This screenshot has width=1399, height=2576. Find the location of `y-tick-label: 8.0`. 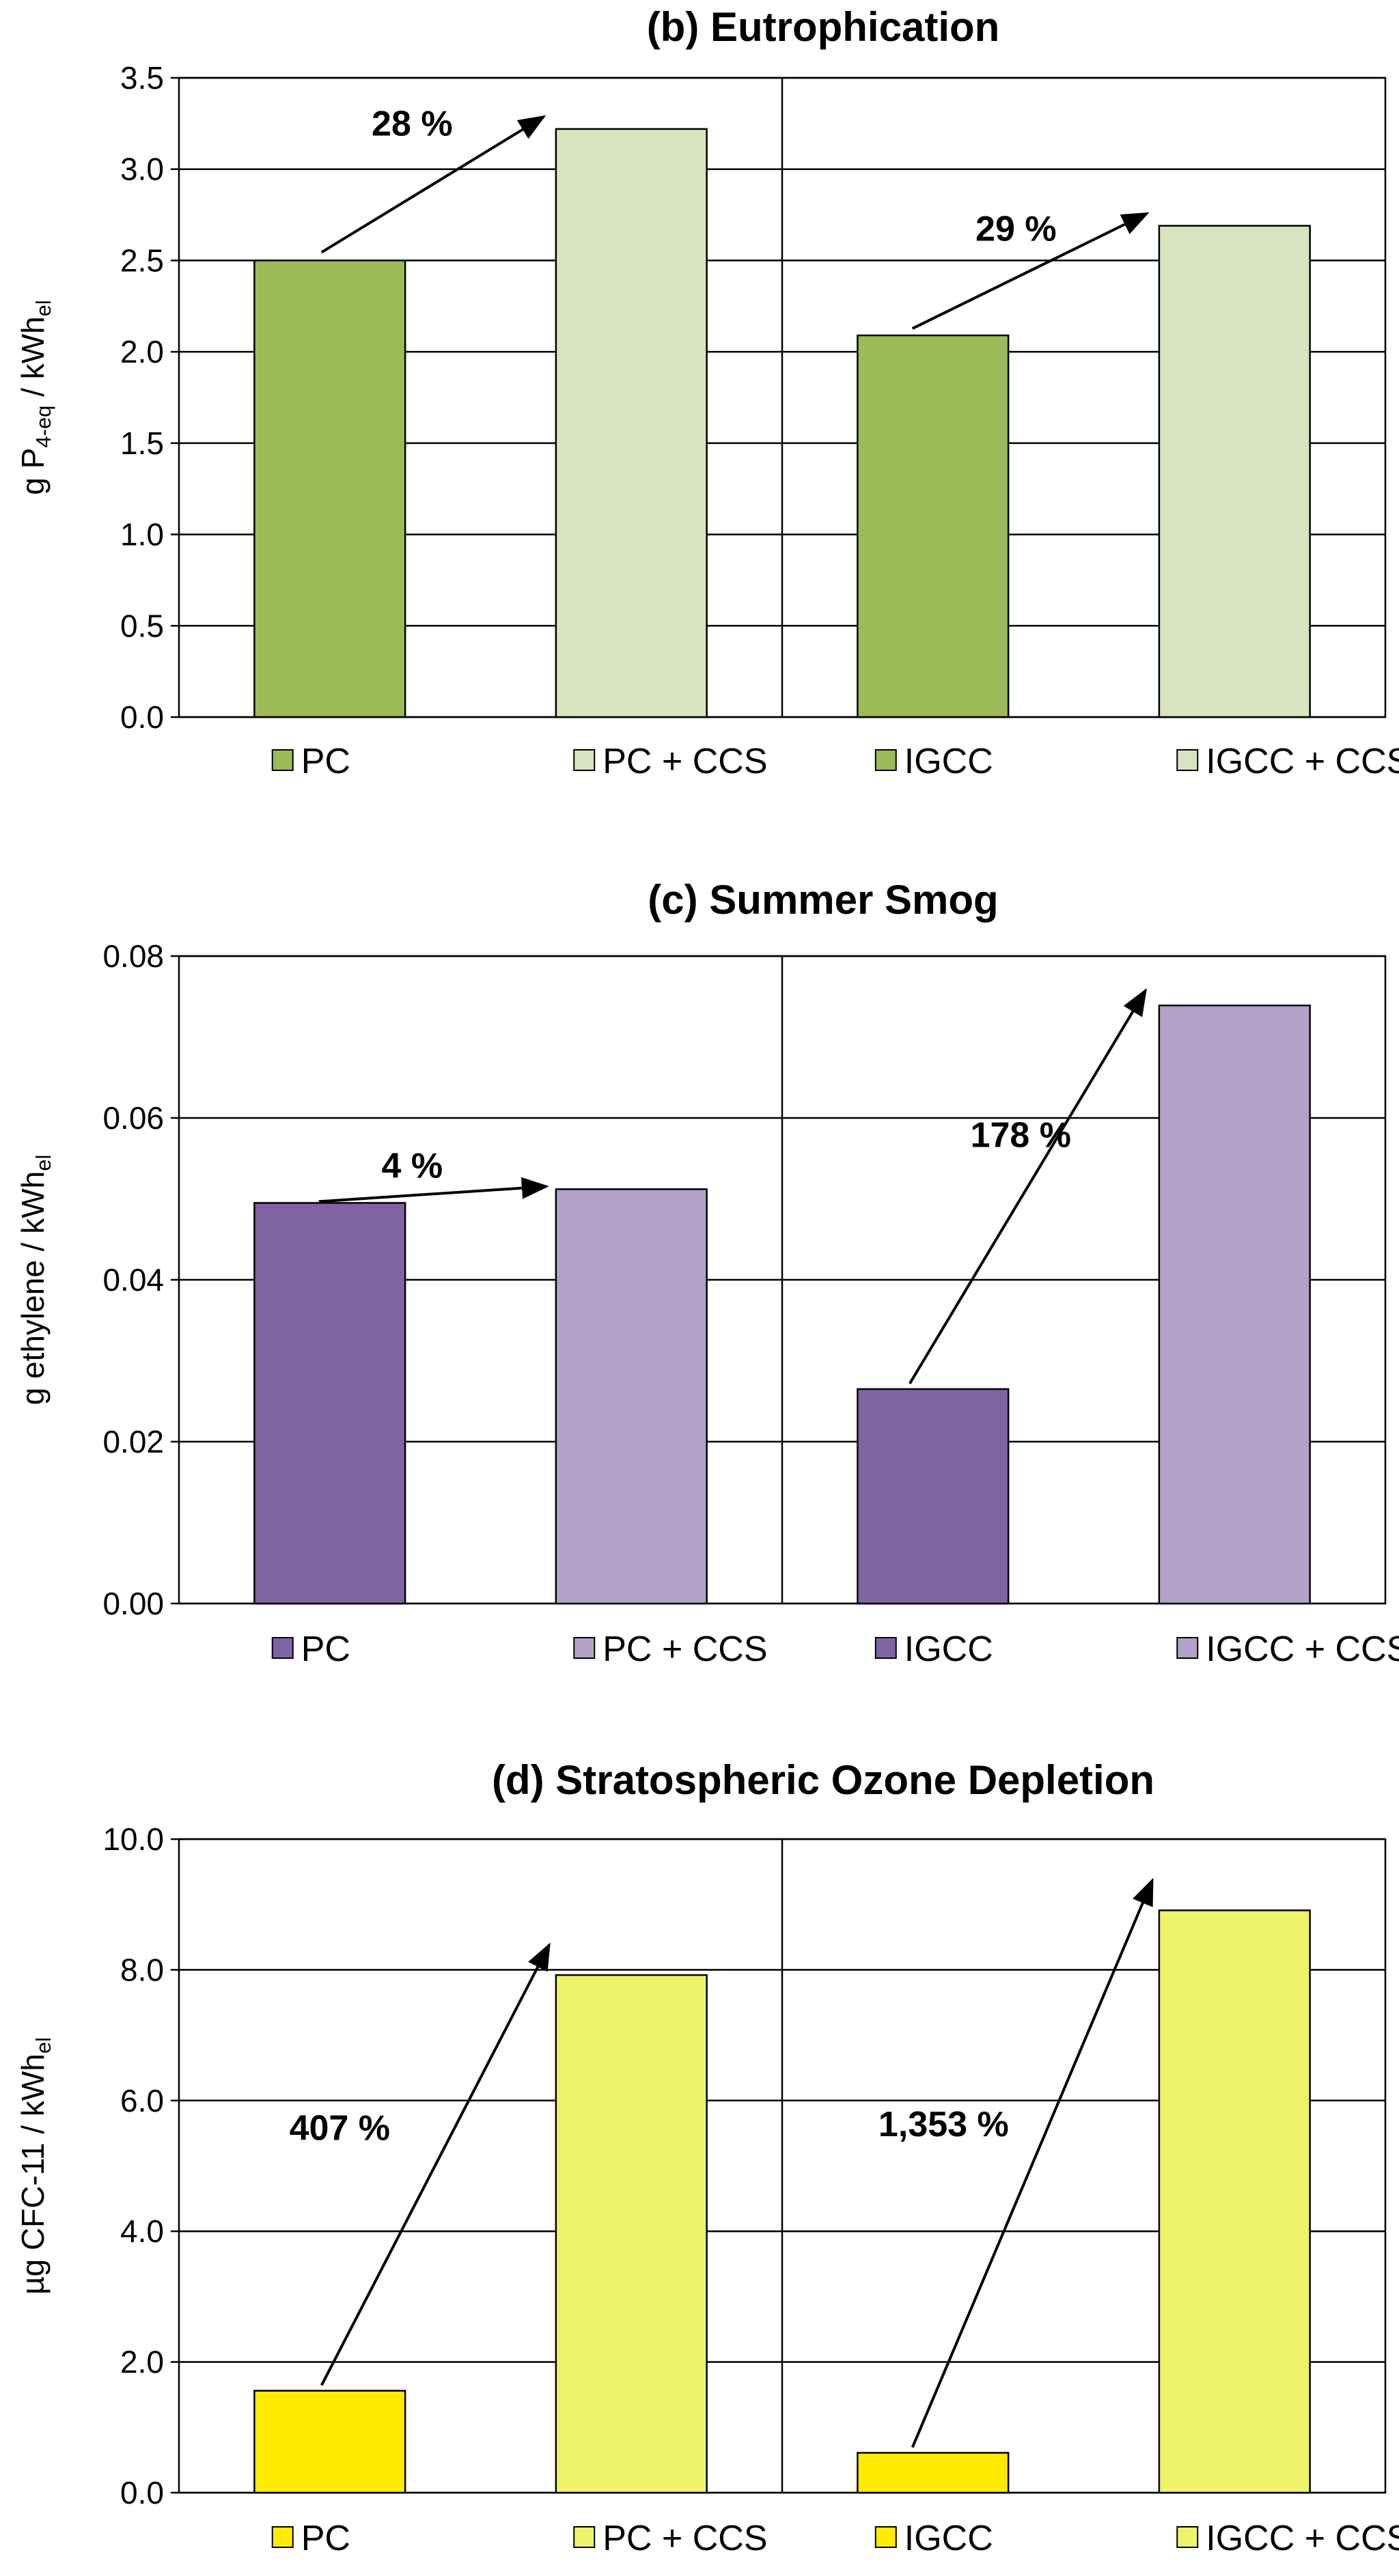

y-tick-label: 8.0 is located at coordinates (142, 1969).